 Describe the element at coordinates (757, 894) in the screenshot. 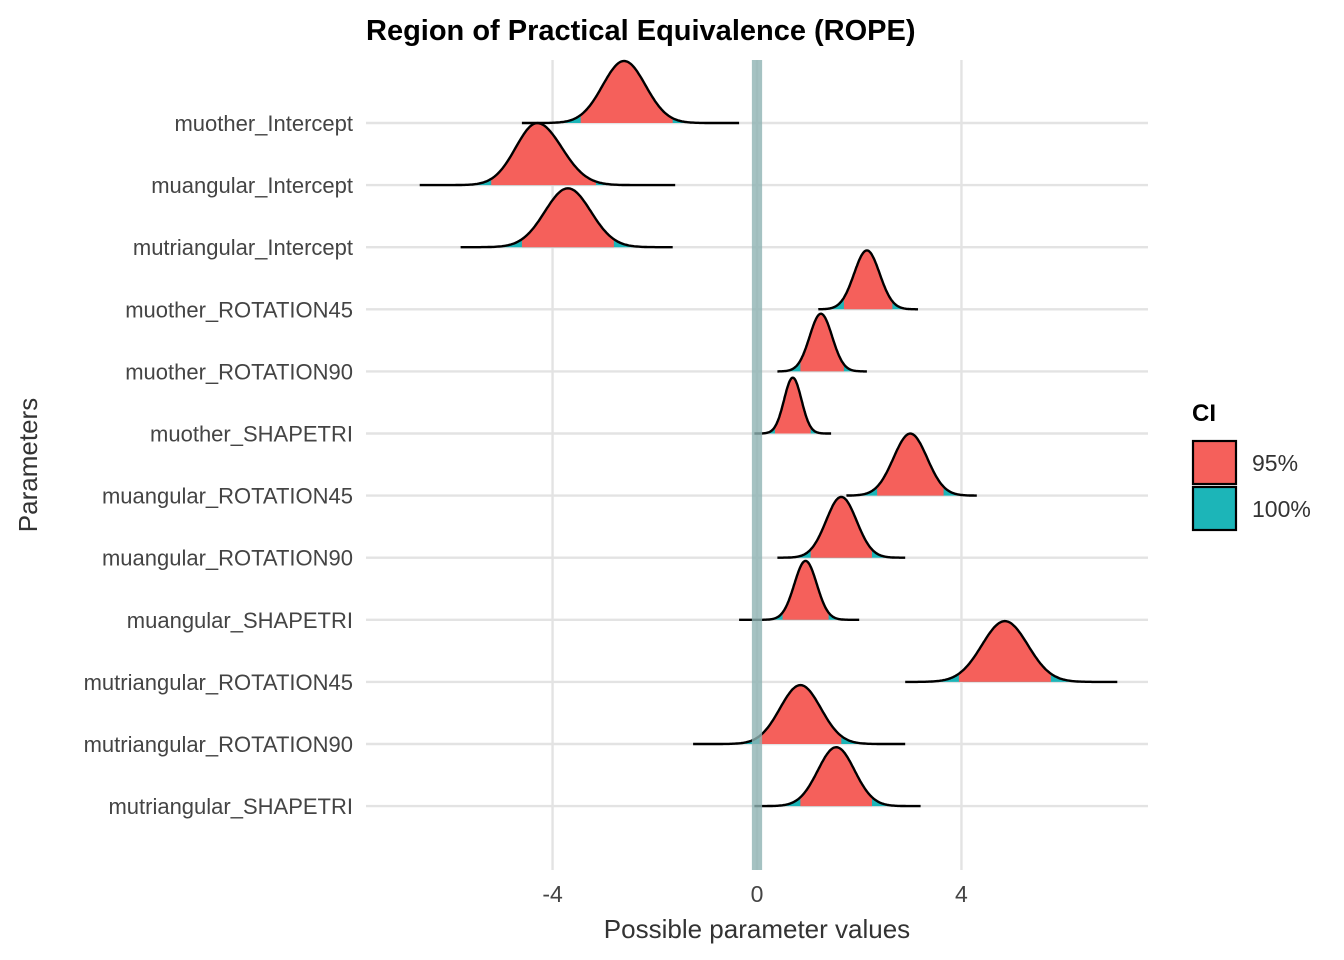

I see `x-tick-label: 0` at that location.